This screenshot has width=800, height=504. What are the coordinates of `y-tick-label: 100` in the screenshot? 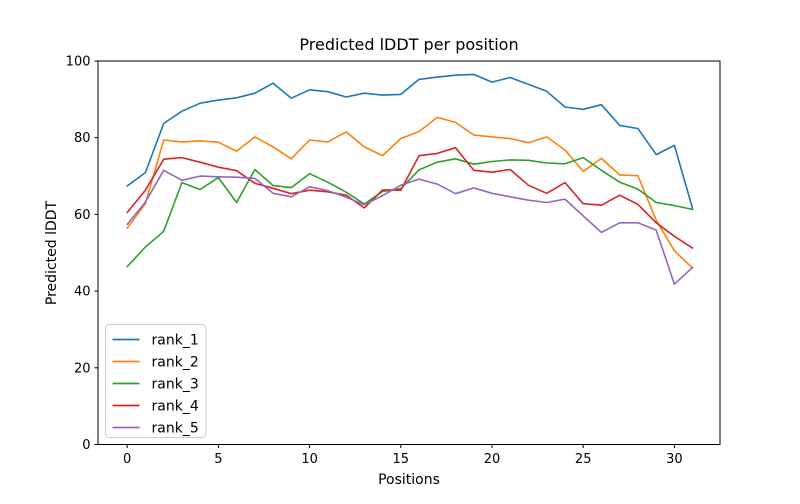 It's located at (78, 62).